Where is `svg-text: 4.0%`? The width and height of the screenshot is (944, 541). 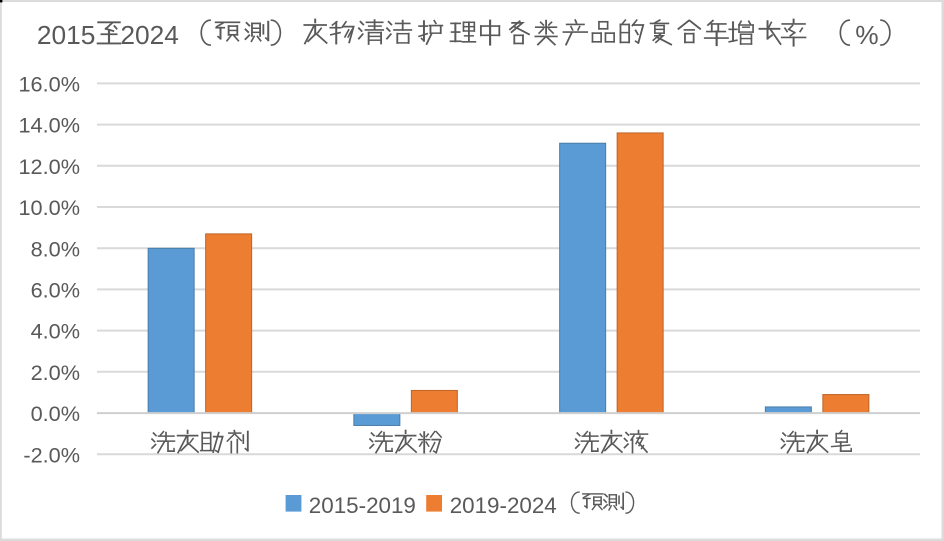 svg-text: 4.0% is located at coordinates (55, 331).